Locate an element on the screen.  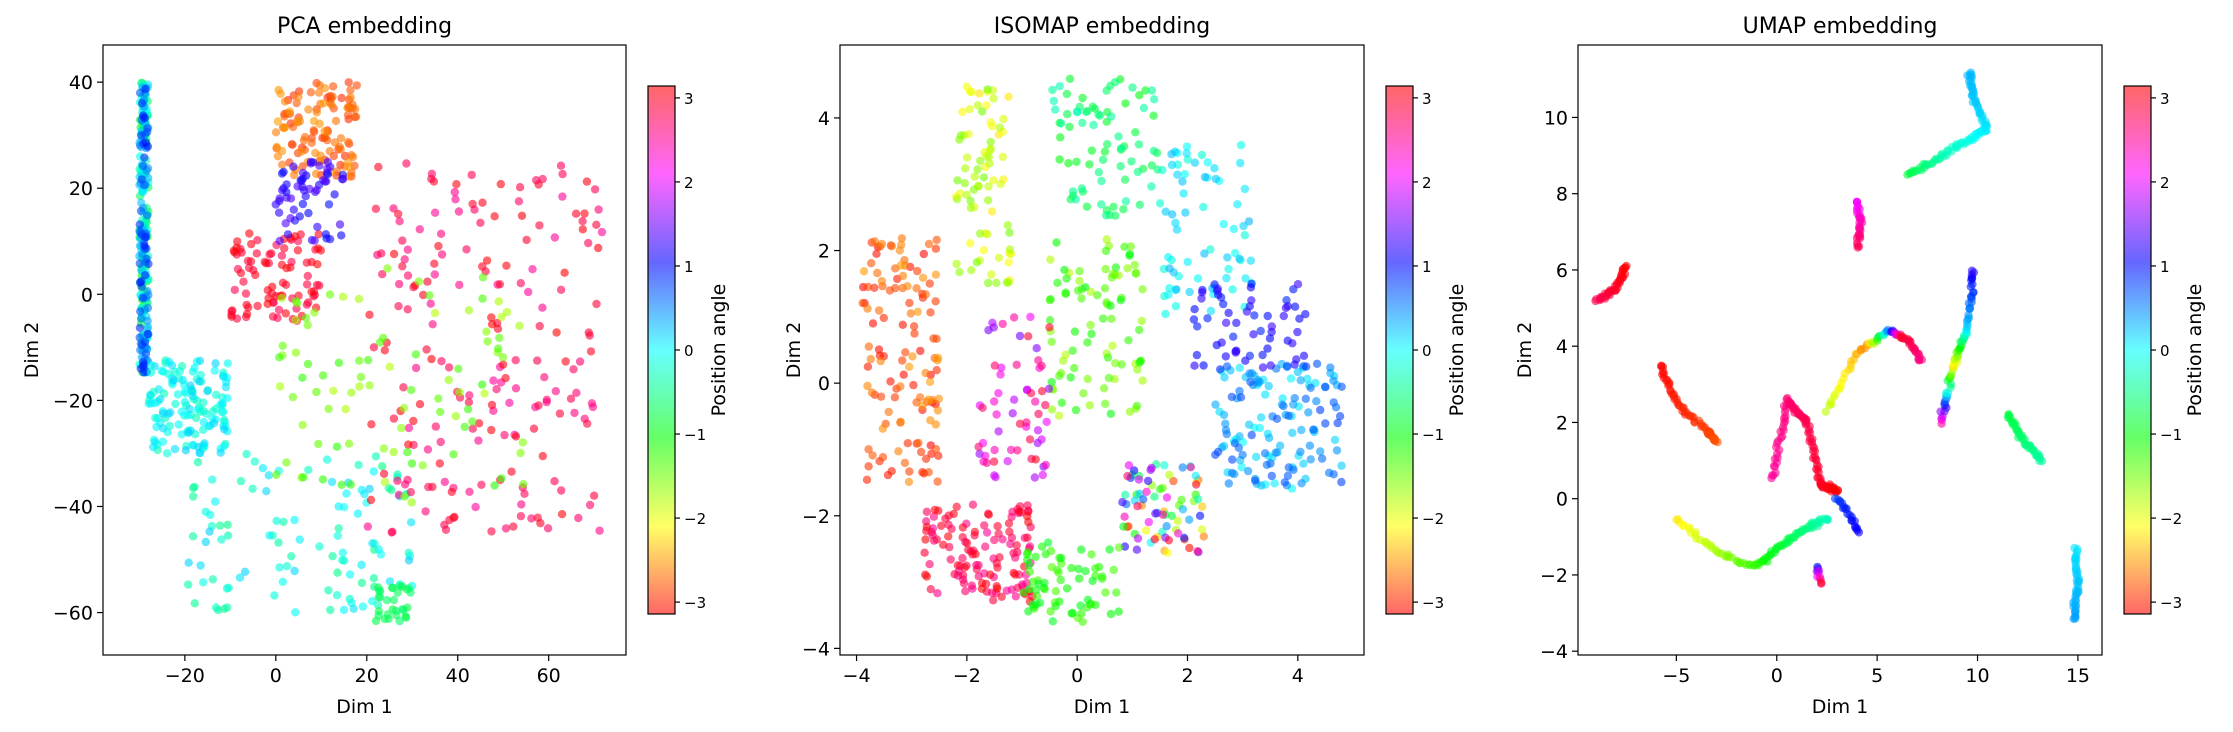
y-tick-label: 4 is located at coordinates (1562, 347).